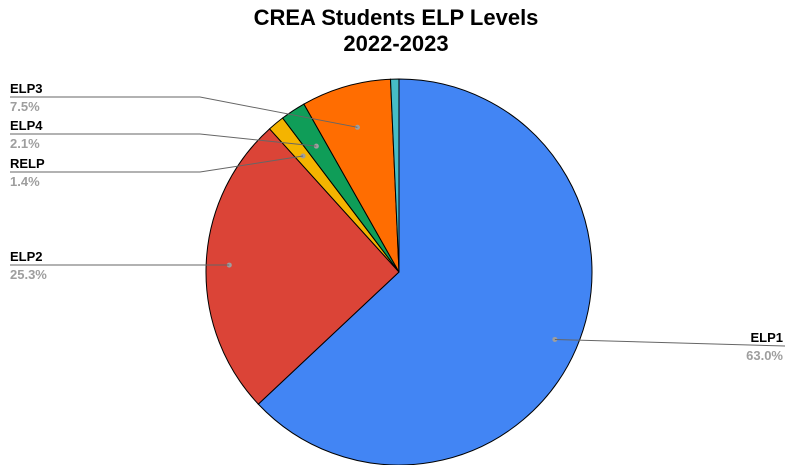  I want to click on leader-line-elp4, so click(163, 140).